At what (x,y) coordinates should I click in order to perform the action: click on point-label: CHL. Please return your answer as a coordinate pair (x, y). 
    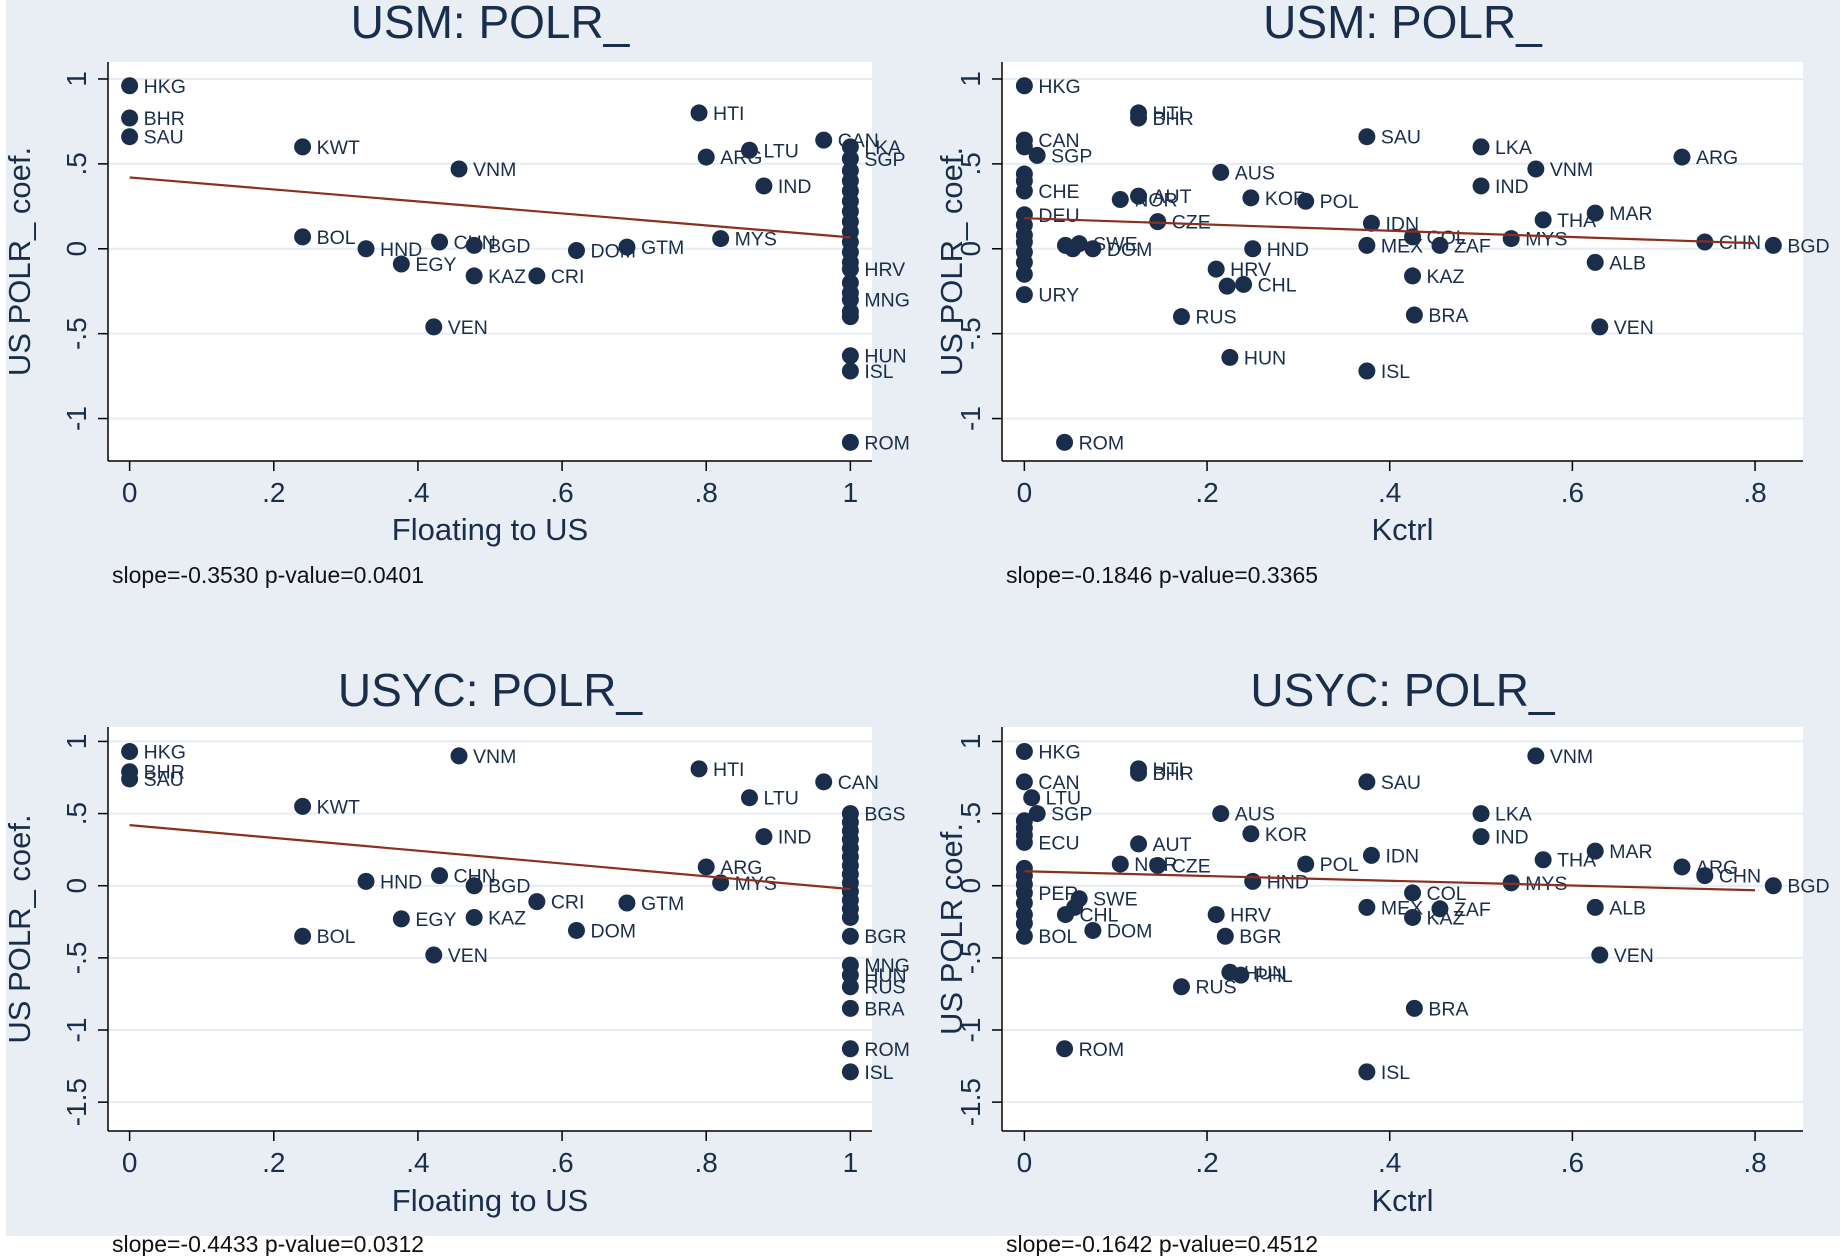
    Looking at the image, I should click on (1098, 916).